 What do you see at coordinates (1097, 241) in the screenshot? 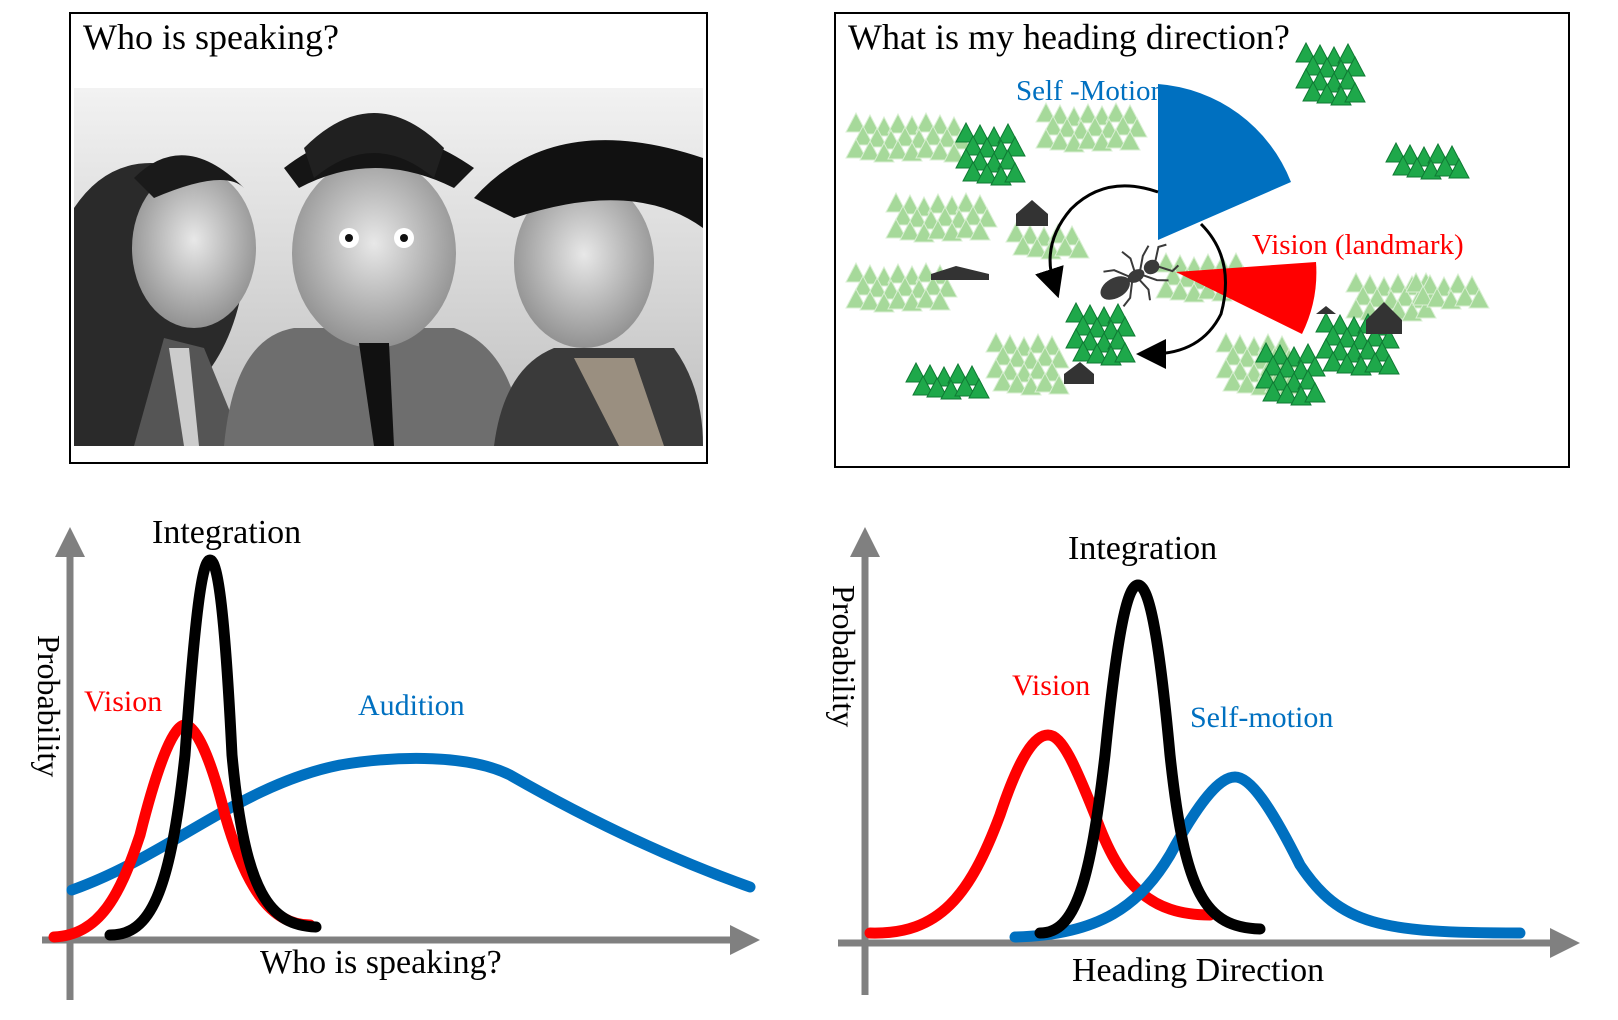
I see `rotation-arrow-upper` at bounding box center [1097, 241].